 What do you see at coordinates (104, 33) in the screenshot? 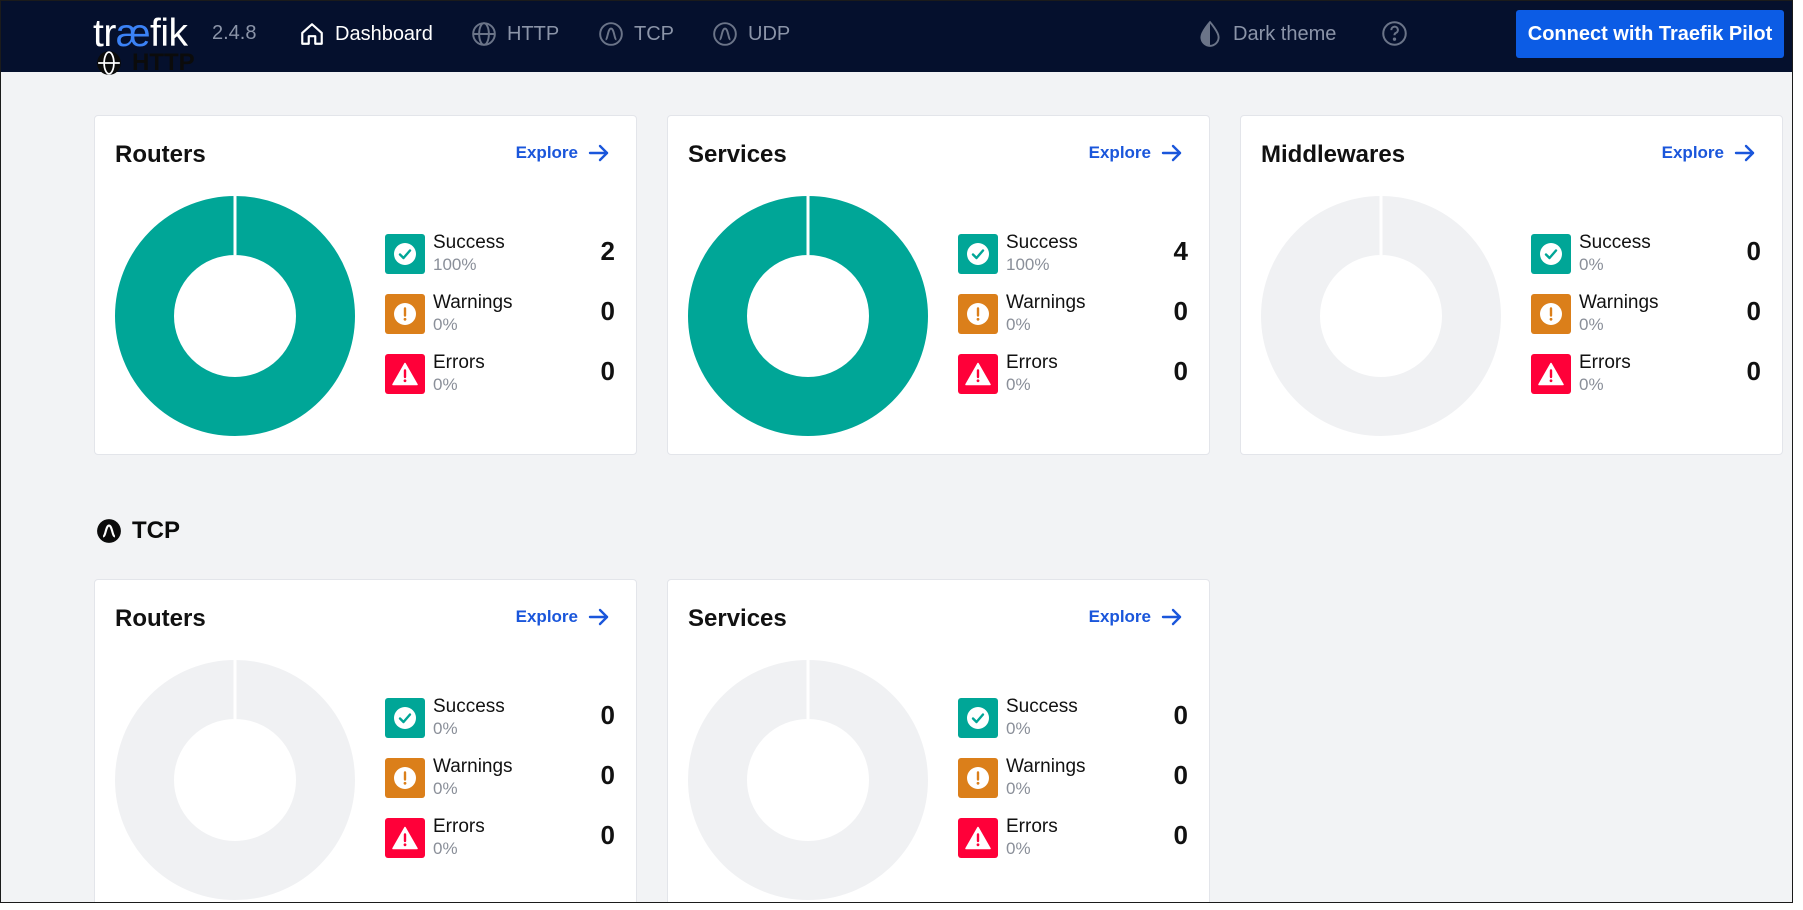
I see `logo-text-start: tr` at bounding box center [104, 33].